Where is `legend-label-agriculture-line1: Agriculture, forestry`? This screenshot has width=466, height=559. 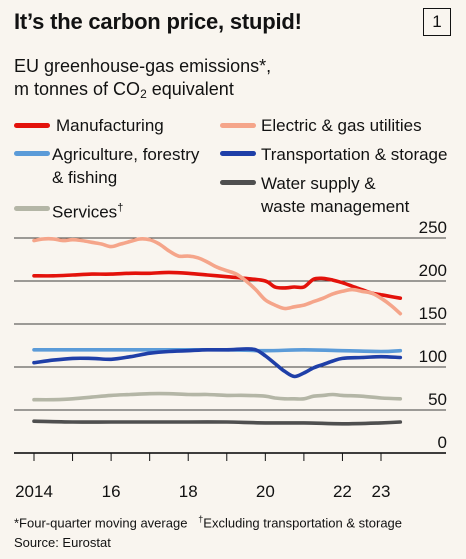 legend-label-agriculture-line1: Agriculture, forestry is located at coordinates (126, 154).